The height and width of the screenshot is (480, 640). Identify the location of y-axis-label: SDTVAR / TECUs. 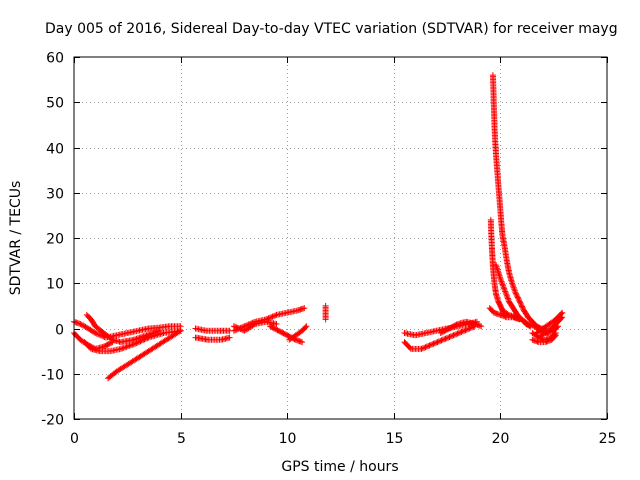
(16, 238).